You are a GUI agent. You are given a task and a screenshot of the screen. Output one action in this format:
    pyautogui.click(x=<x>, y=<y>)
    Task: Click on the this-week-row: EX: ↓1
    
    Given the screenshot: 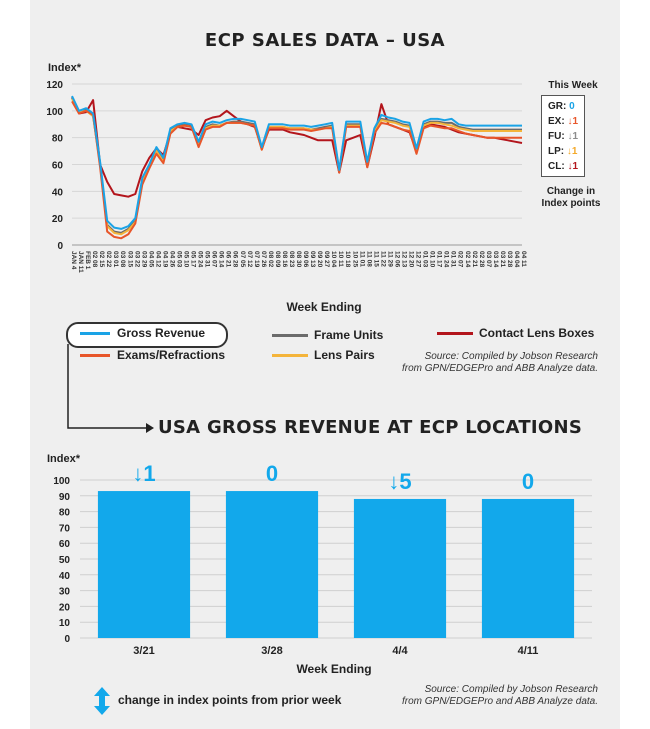 What is the action you would take?
    pyautogui.click(x=563, y=121)
    